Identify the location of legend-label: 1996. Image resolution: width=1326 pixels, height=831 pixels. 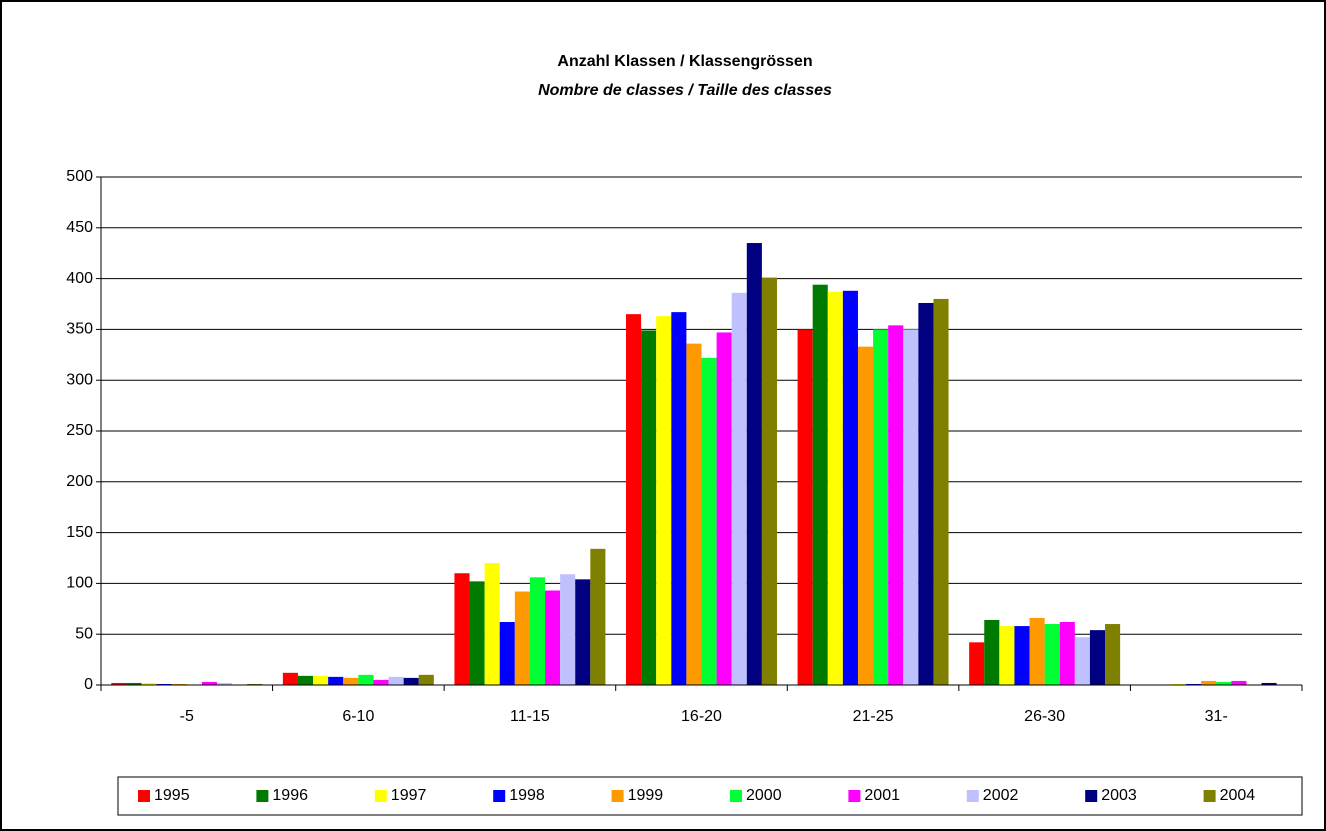
(290, 795).